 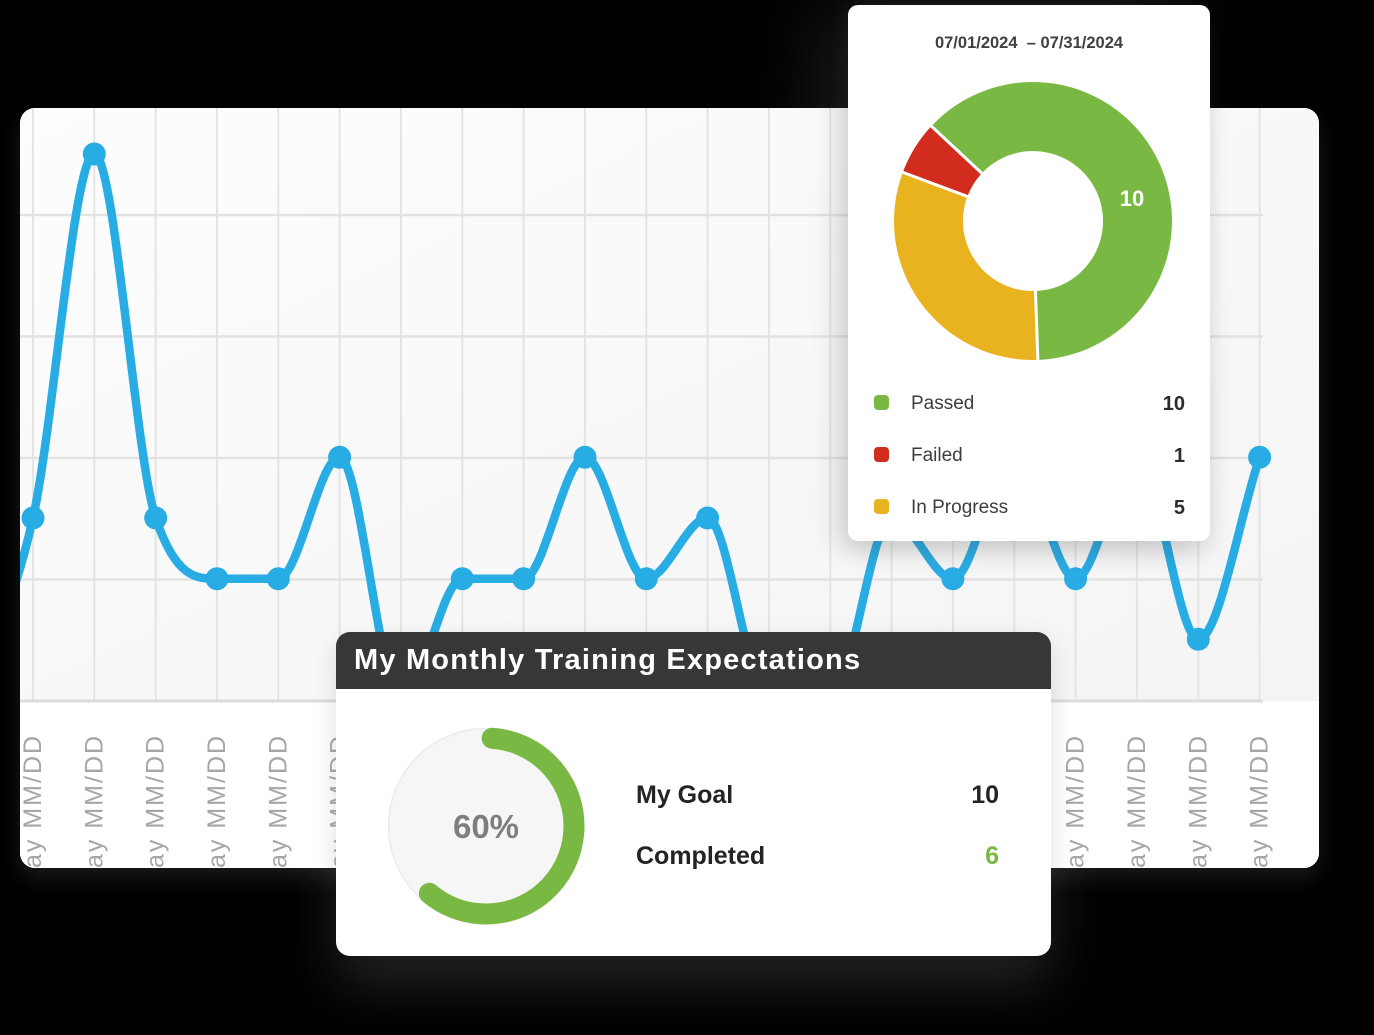 What do you see at coordinates (486, 826) in the screenshot?
I see `svg-text: 60%` at bounding box center [486, 826].